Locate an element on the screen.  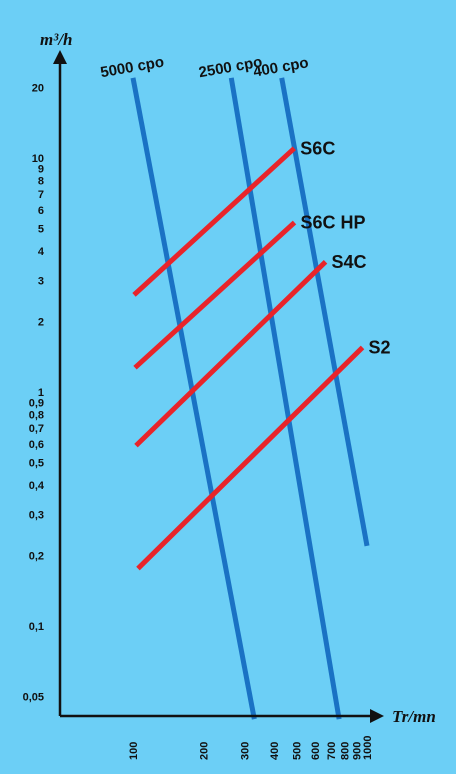
y-tick-label: 10 is located at coordinates (38, 159).